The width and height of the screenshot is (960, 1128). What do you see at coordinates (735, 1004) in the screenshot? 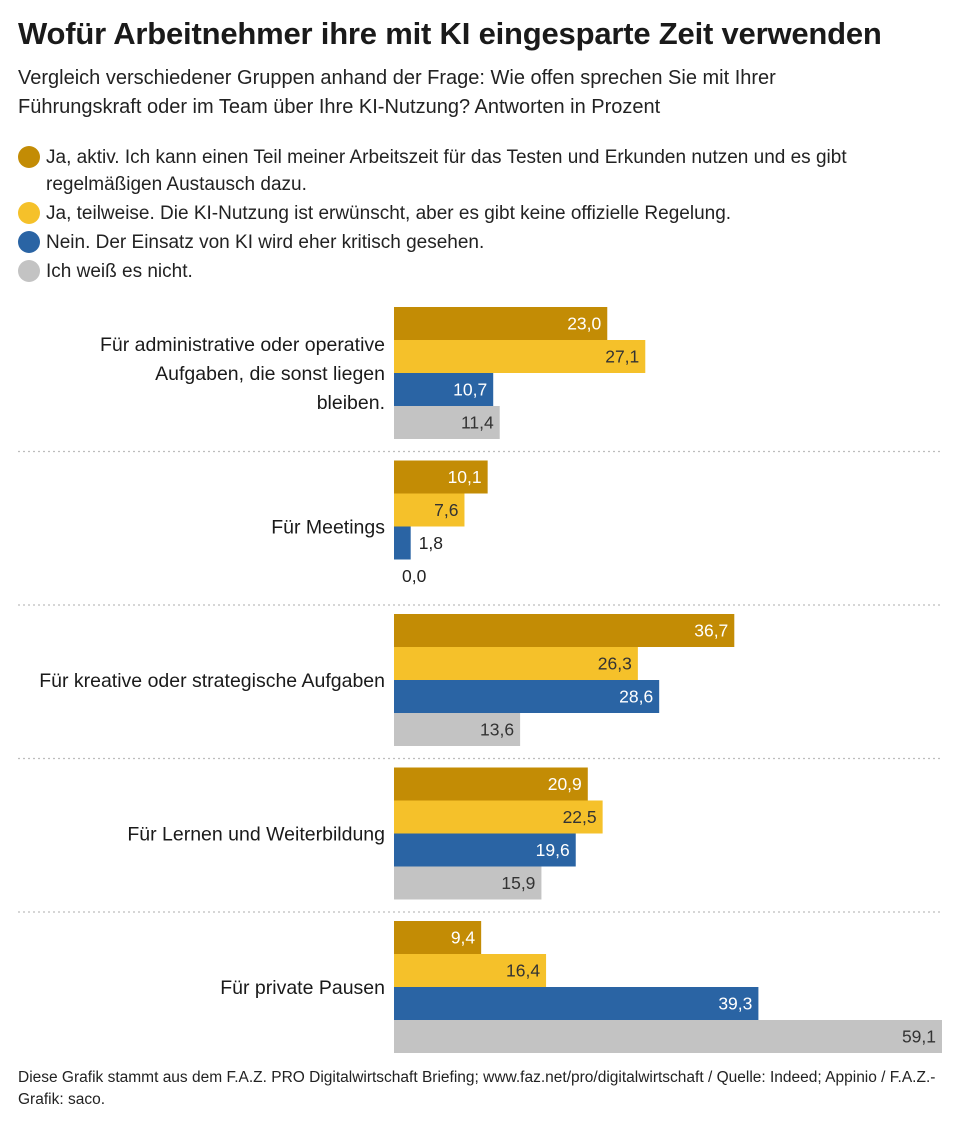
I see `bar-value-label: 39,3` at bounding box center [735, 1004].